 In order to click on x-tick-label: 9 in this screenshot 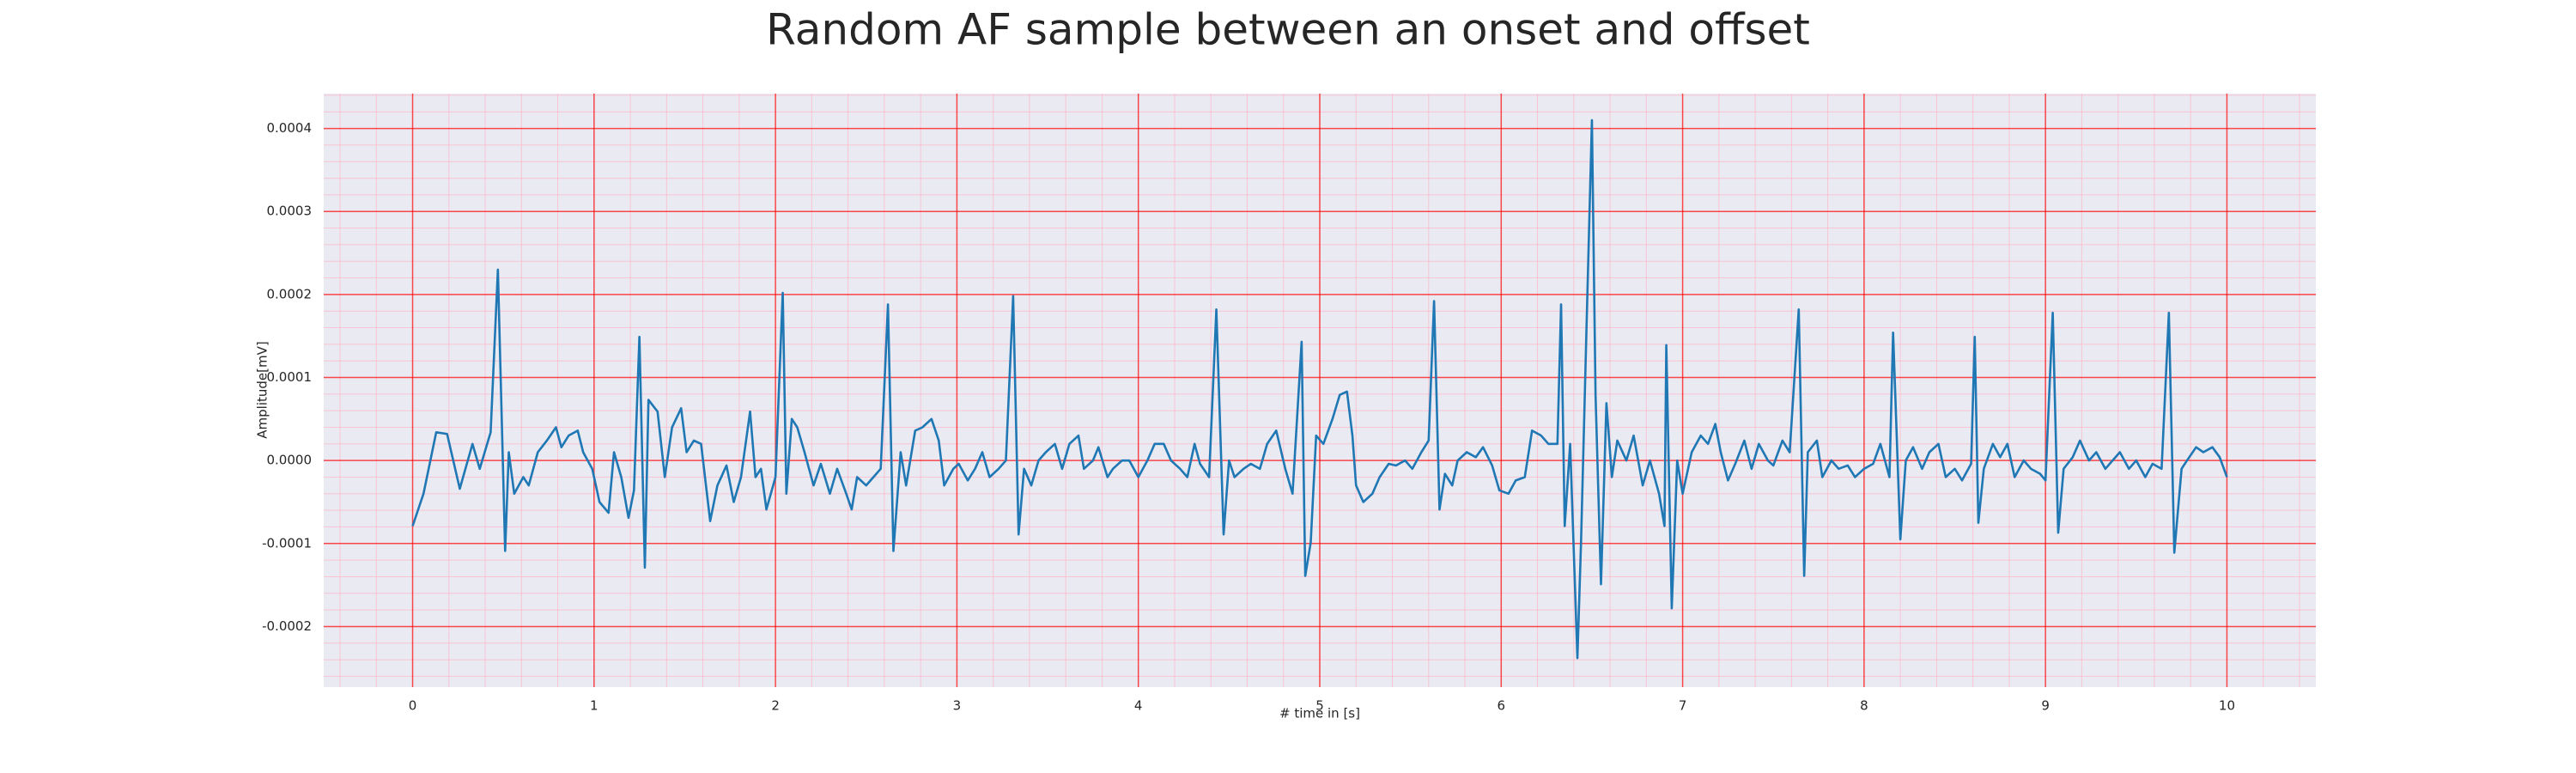, I will do `click(2046, 706)`.